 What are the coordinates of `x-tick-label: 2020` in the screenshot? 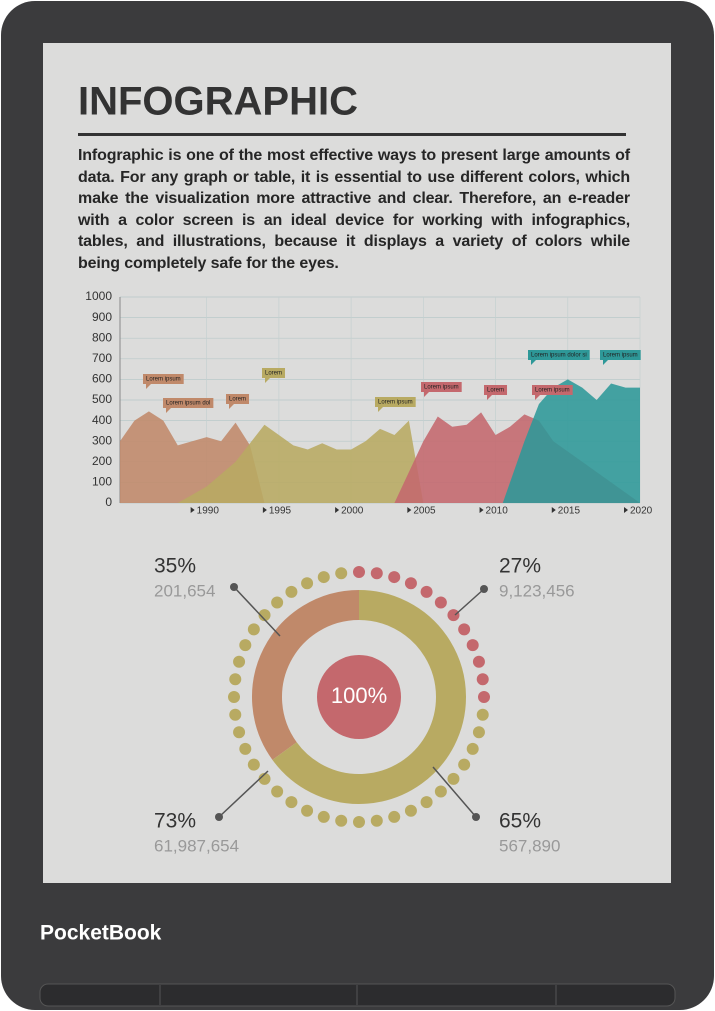 It's located at (641, 511).